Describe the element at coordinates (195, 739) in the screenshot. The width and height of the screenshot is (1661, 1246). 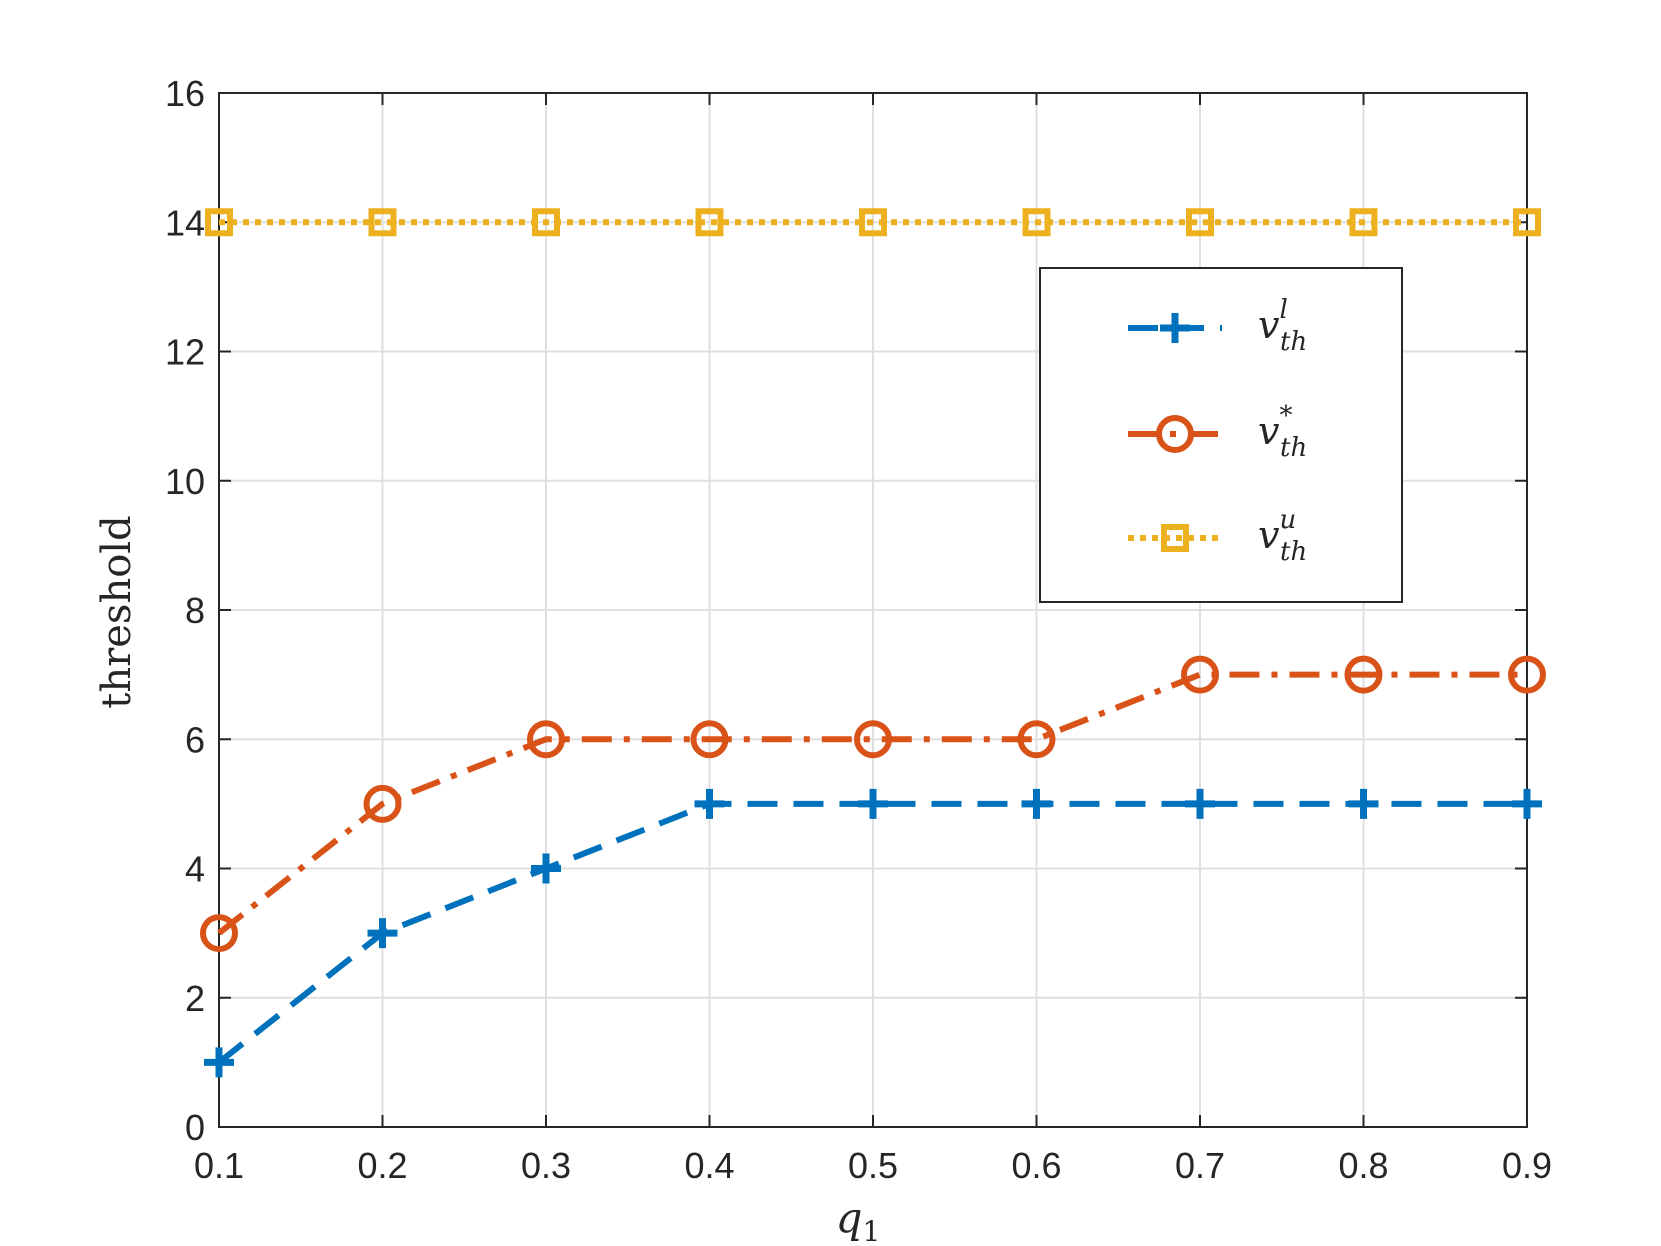
I see `y-tick-label: 6` at that location.